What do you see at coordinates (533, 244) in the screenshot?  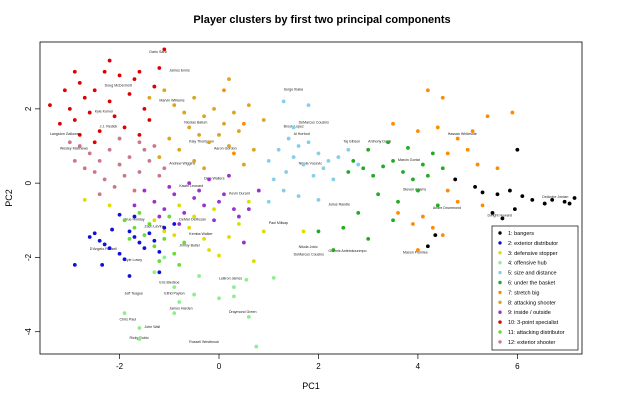 I see `legend-entry: 2: exterior distributor` at bounding box center [533, 244].